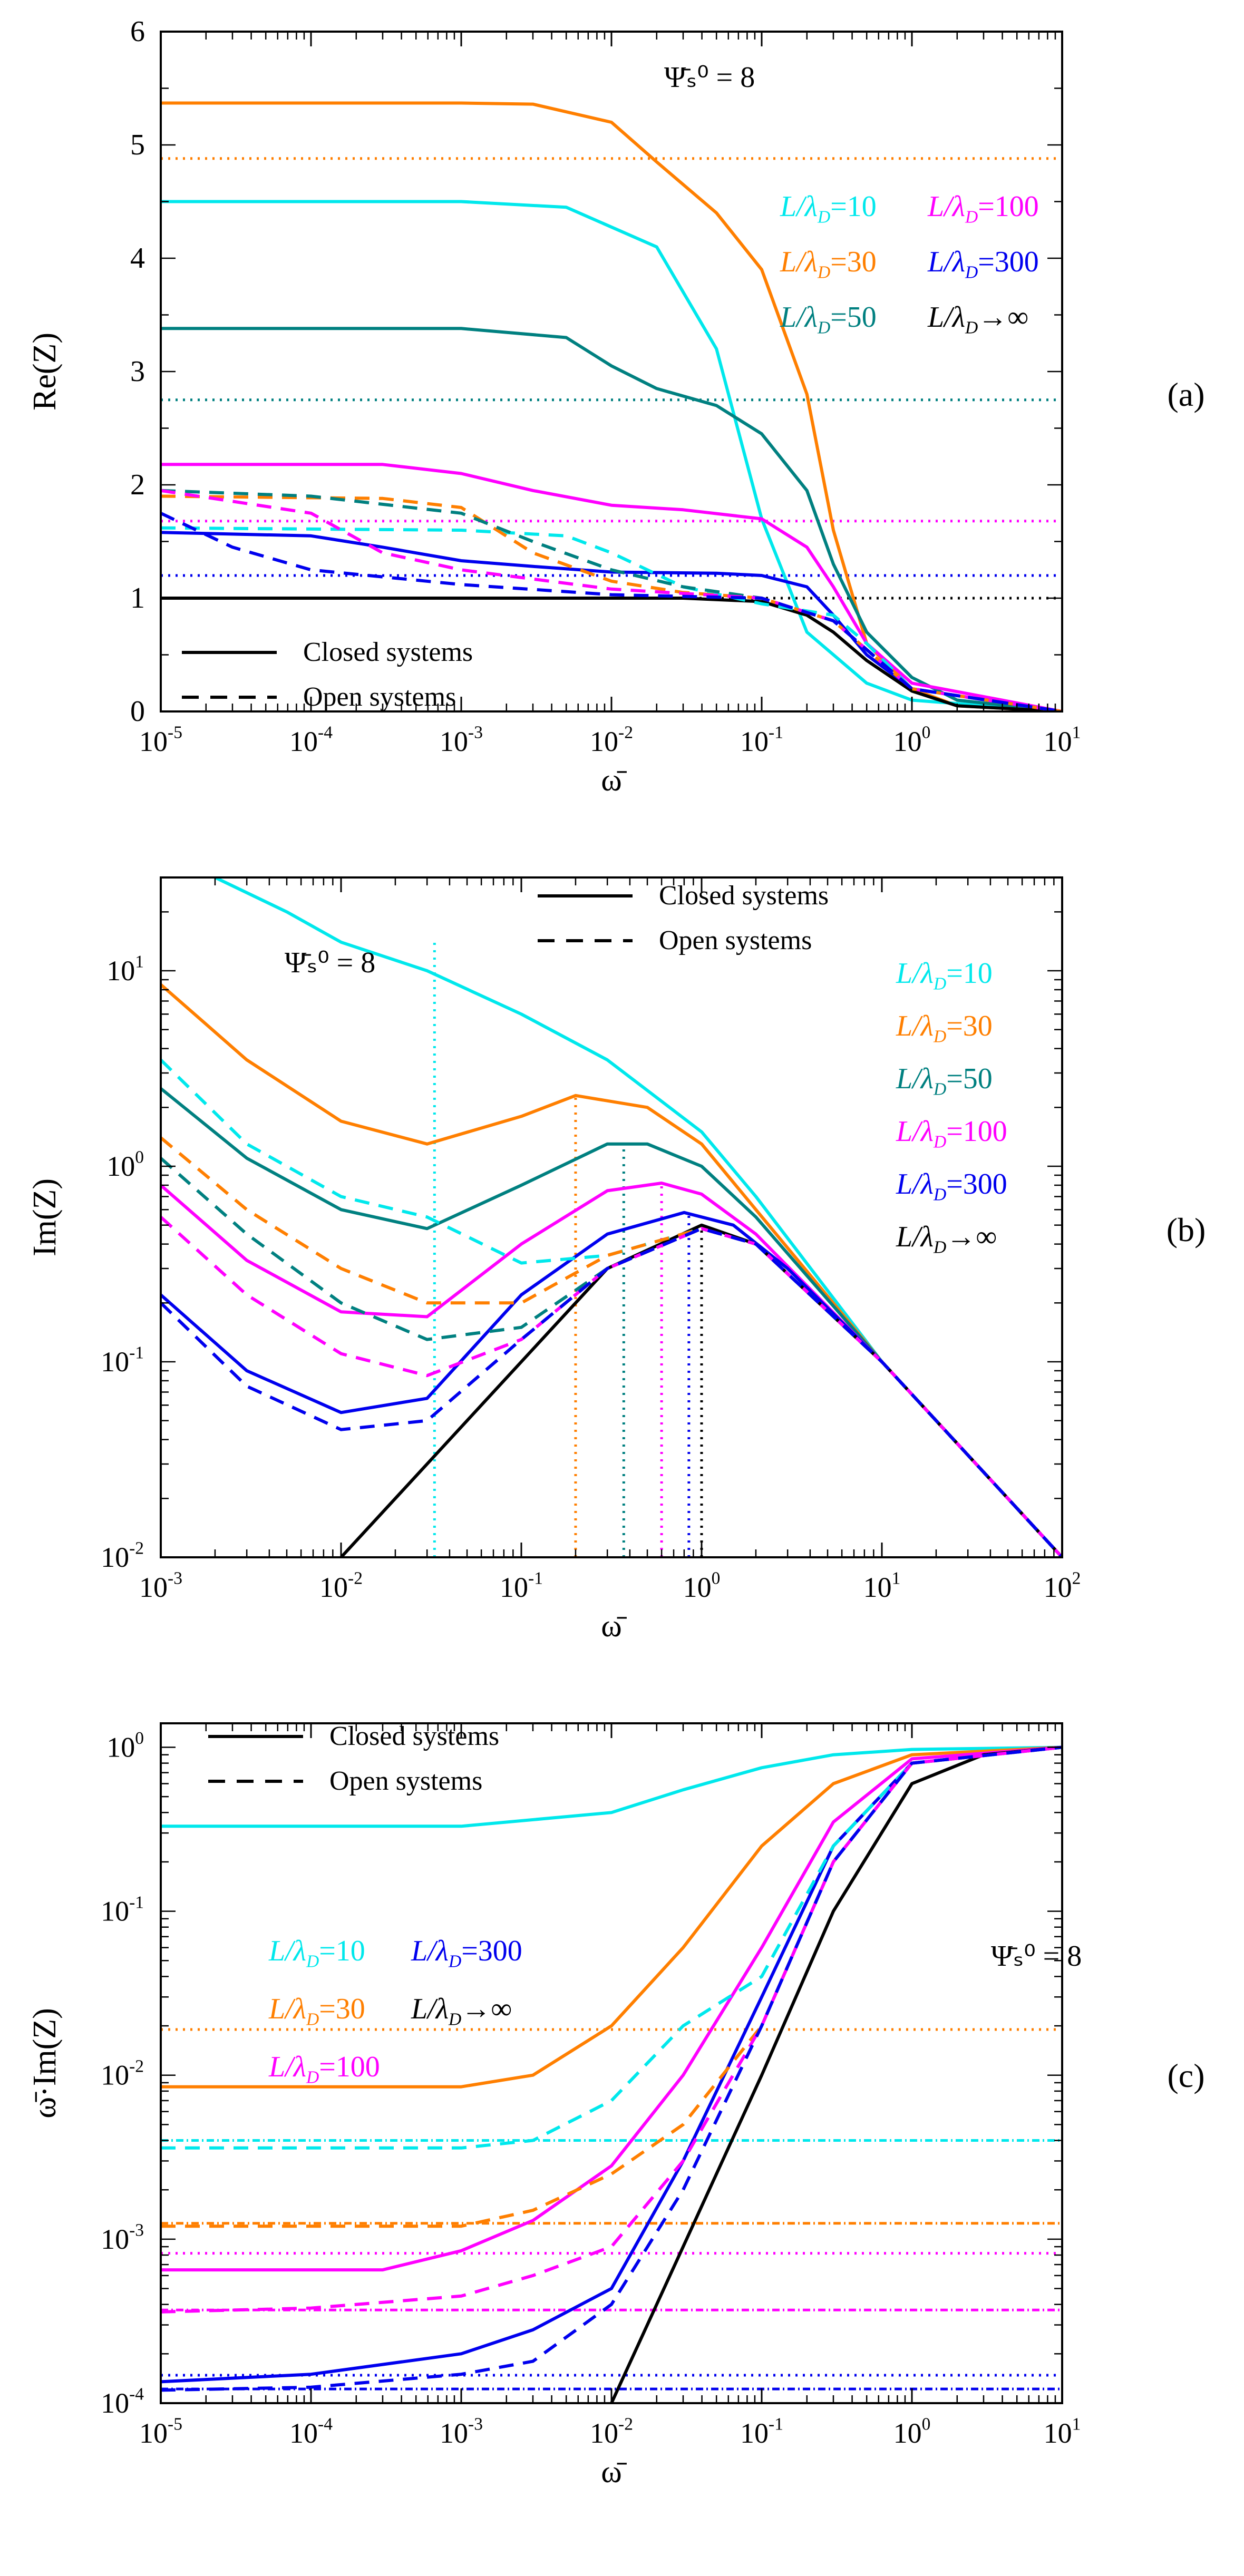 This screenshot has width=1244, height=2576. Describe the element at coordinates (1185, 394) in the screenshot. I see `panel-label: (a)` at that location.